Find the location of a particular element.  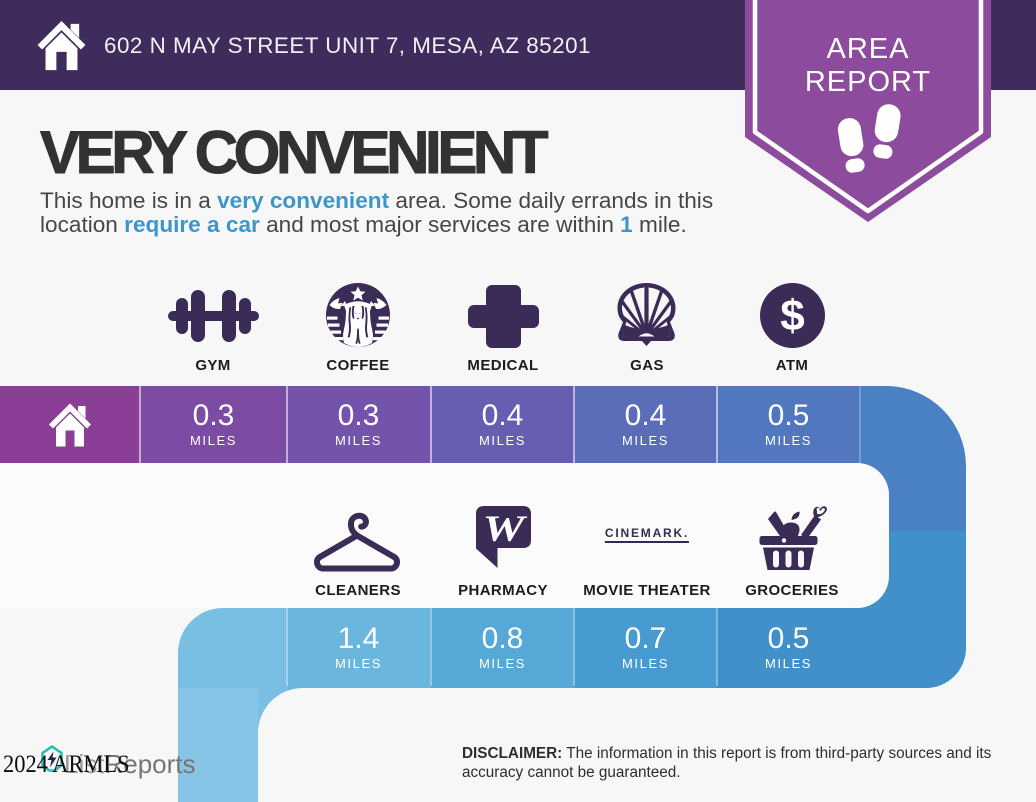

svg-text: W is located at coordinates (506, 529).